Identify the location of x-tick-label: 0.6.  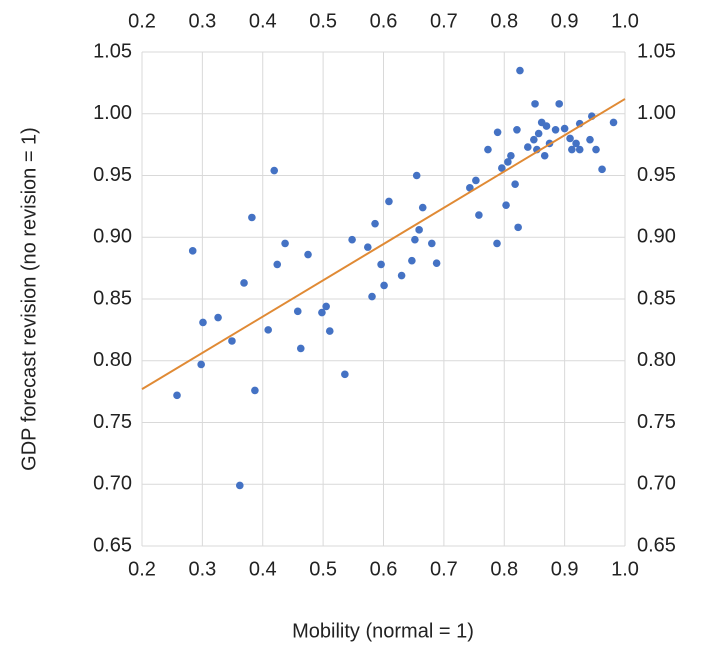
(384, 569).